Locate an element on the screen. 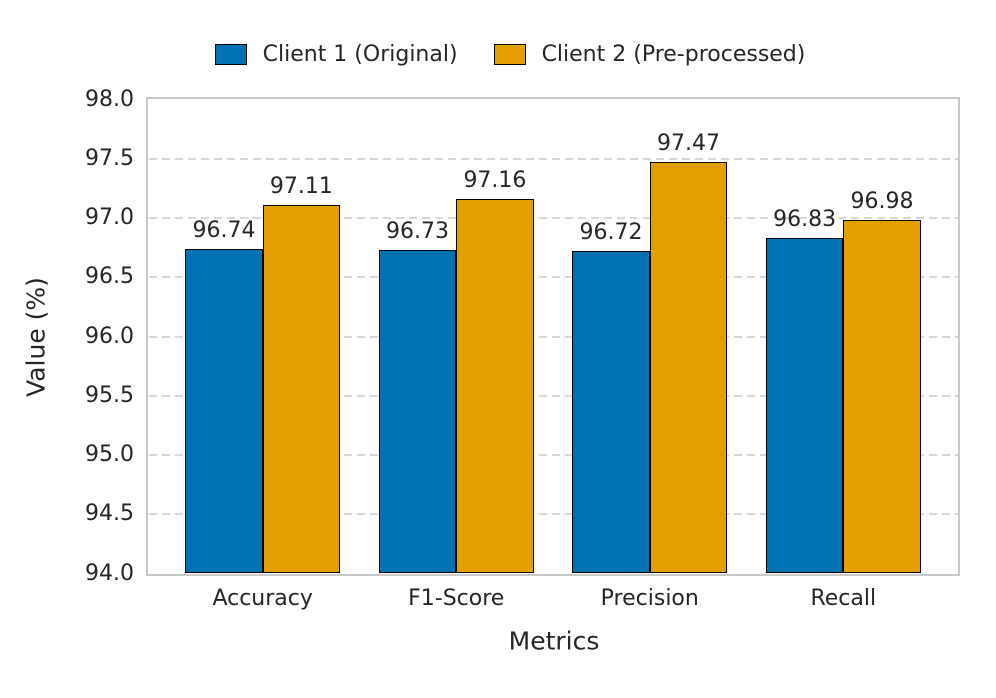 Image resolution: width=996 pixels, height=698 pixels. x-tick-label-recall: Recall is located at coordinates (843, 598).